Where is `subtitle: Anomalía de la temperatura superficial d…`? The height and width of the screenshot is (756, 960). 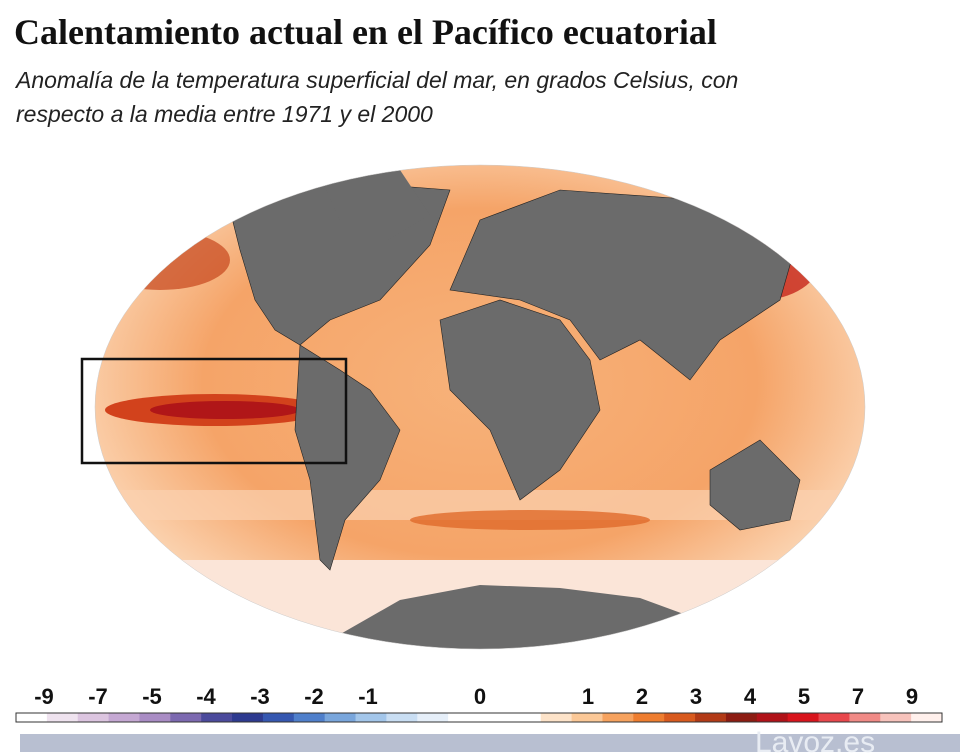 subtitle: Anomalía de la temperatura superficial d… is located at coordinates (376, 80).